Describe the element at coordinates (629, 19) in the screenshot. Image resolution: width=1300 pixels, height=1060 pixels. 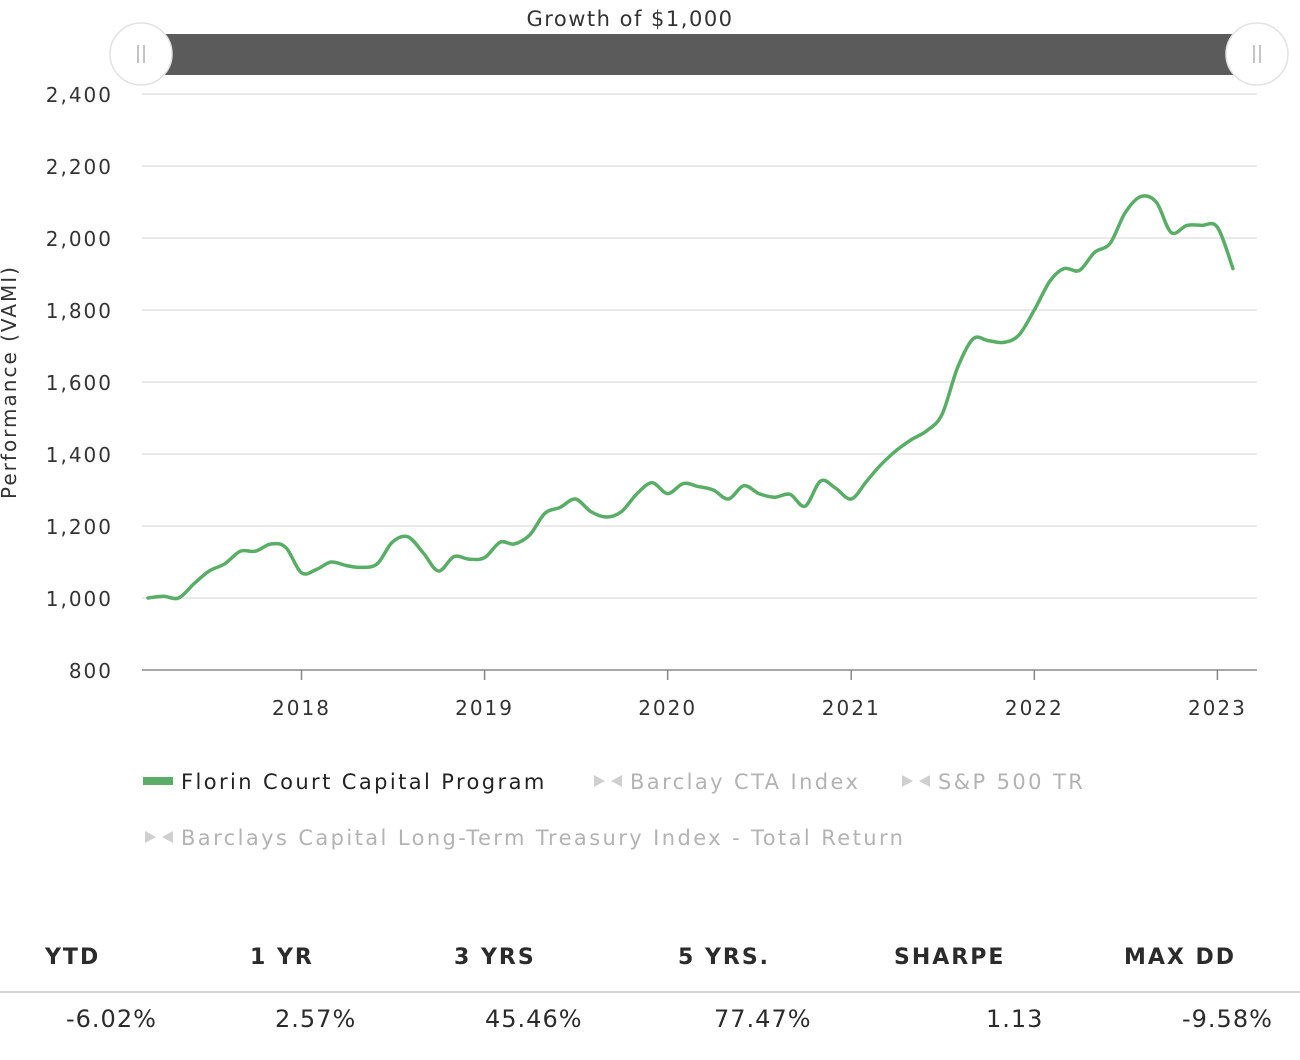
I see `chart-title: Growth of $1,000` at that location.